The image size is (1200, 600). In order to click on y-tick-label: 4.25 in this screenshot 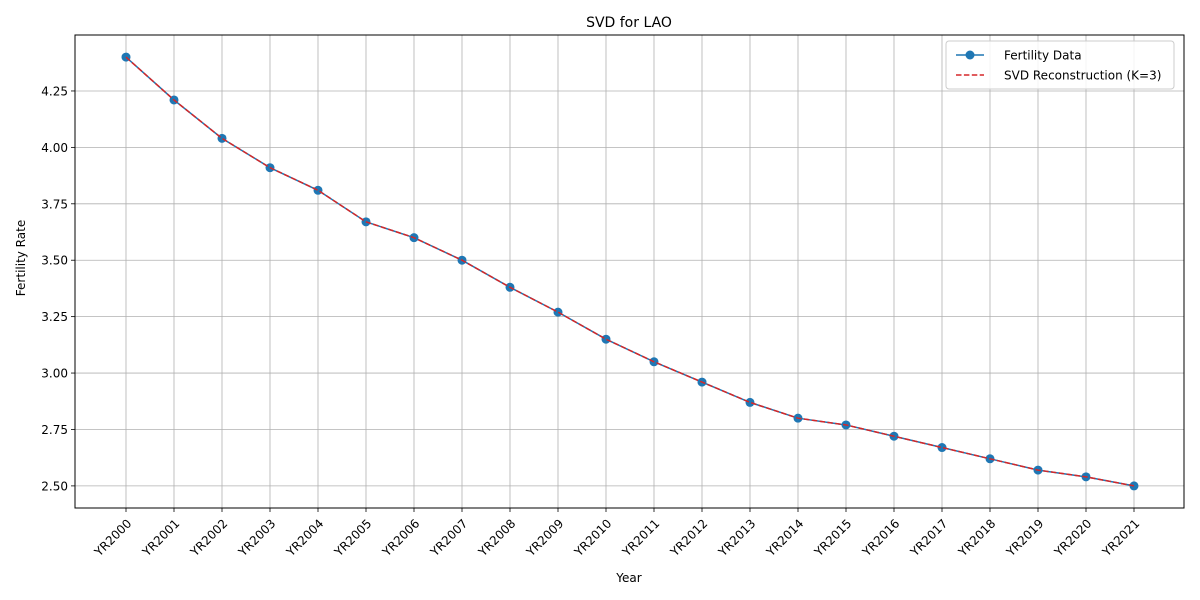, I will do `click(54, 91)`.